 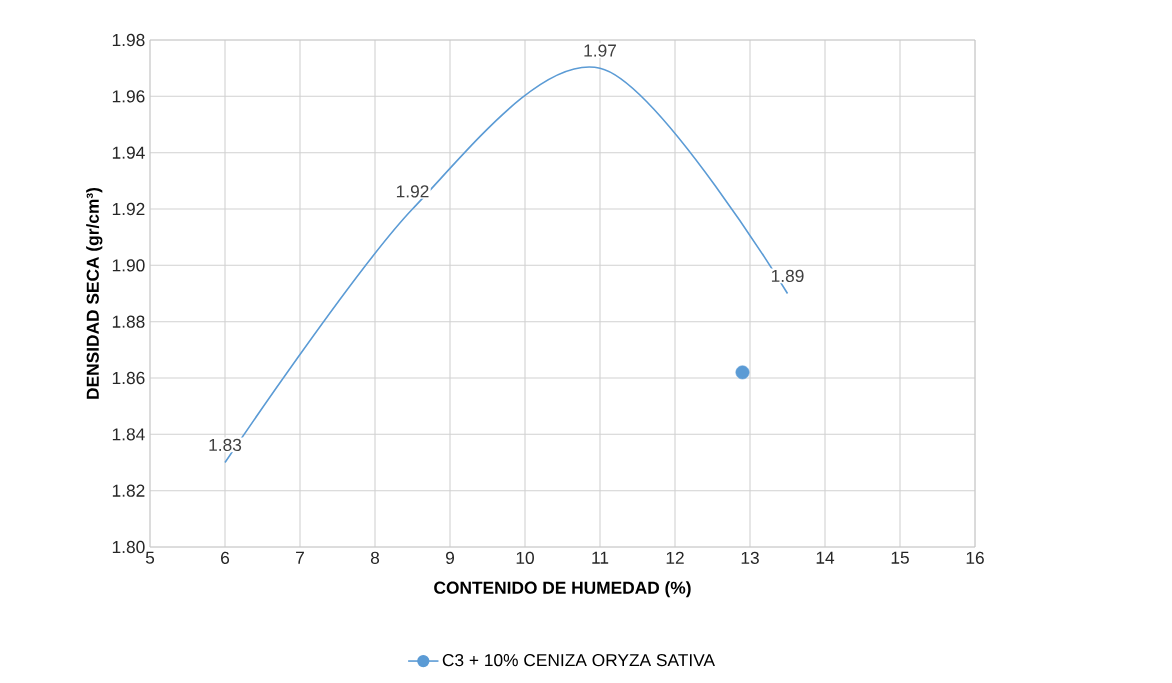 I want to click on x-tick-label: 8, so click(x=375, y=557).